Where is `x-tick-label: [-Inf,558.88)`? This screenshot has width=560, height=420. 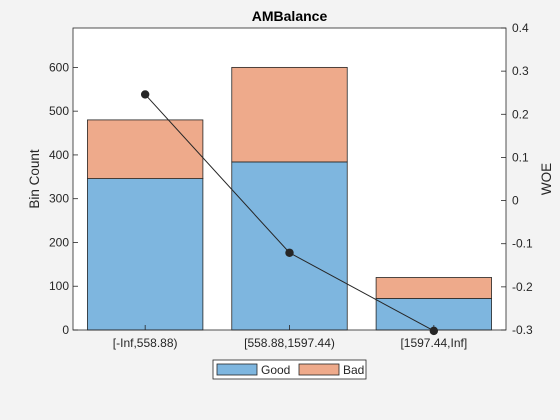
x-tick-label: [-Inf,558.88) is located at coordinates (145, 343).